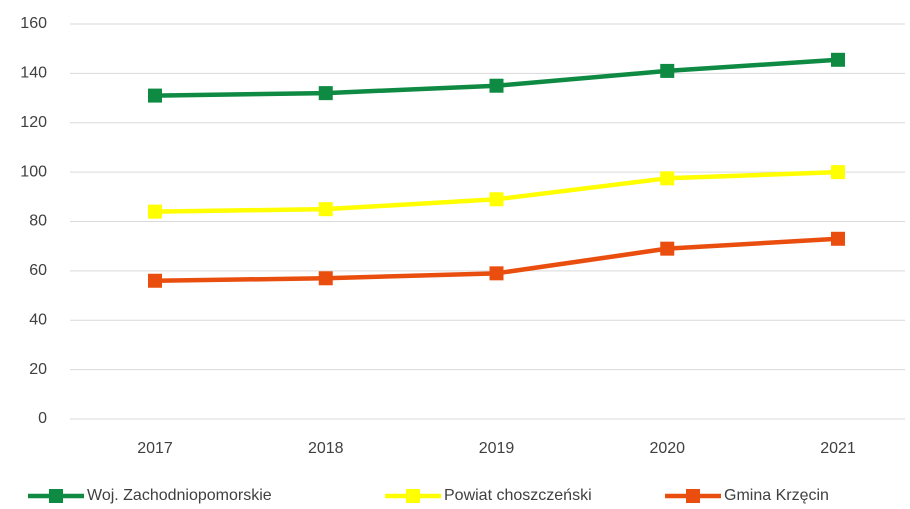  Describe the element at coordinates (497, 448) in the screenshot. I see `x-tick-label: 2019` at that location.